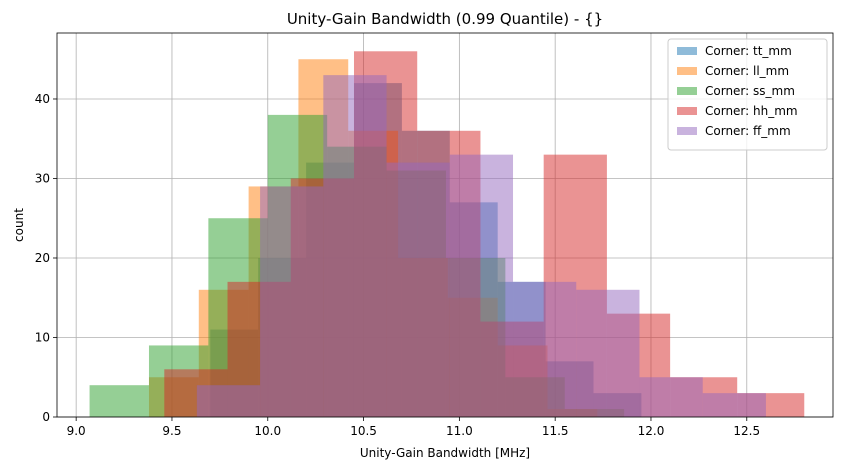  Describe the element at coordinates (555, 431) in the screenshot. I see `x-tick-label: 11.5` at that location.